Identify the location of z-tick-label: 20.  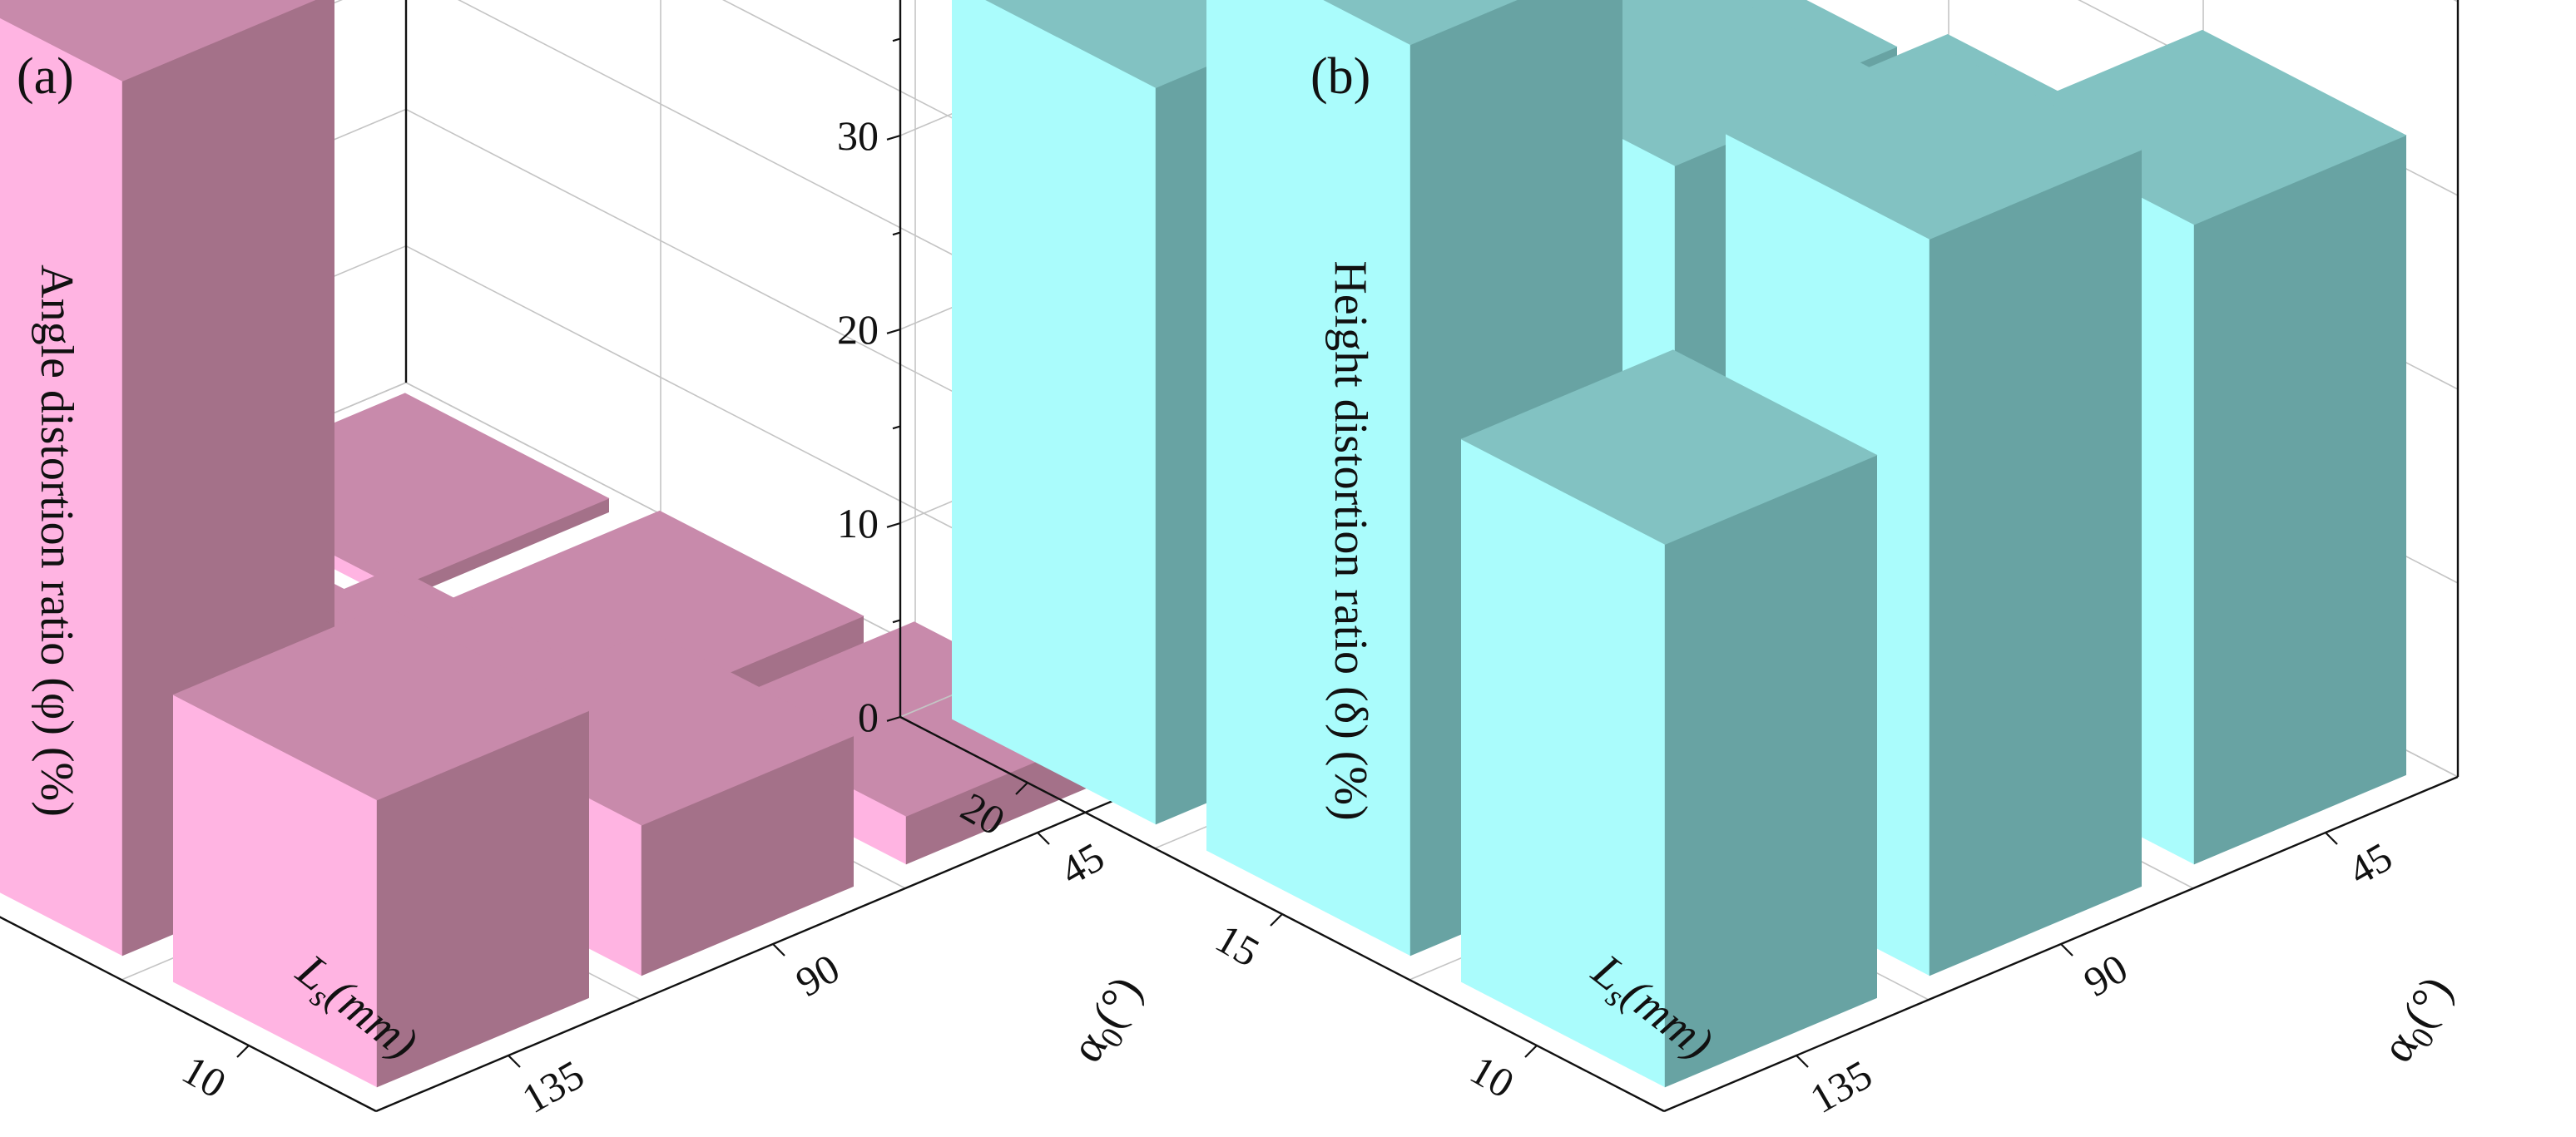
(858, 329).